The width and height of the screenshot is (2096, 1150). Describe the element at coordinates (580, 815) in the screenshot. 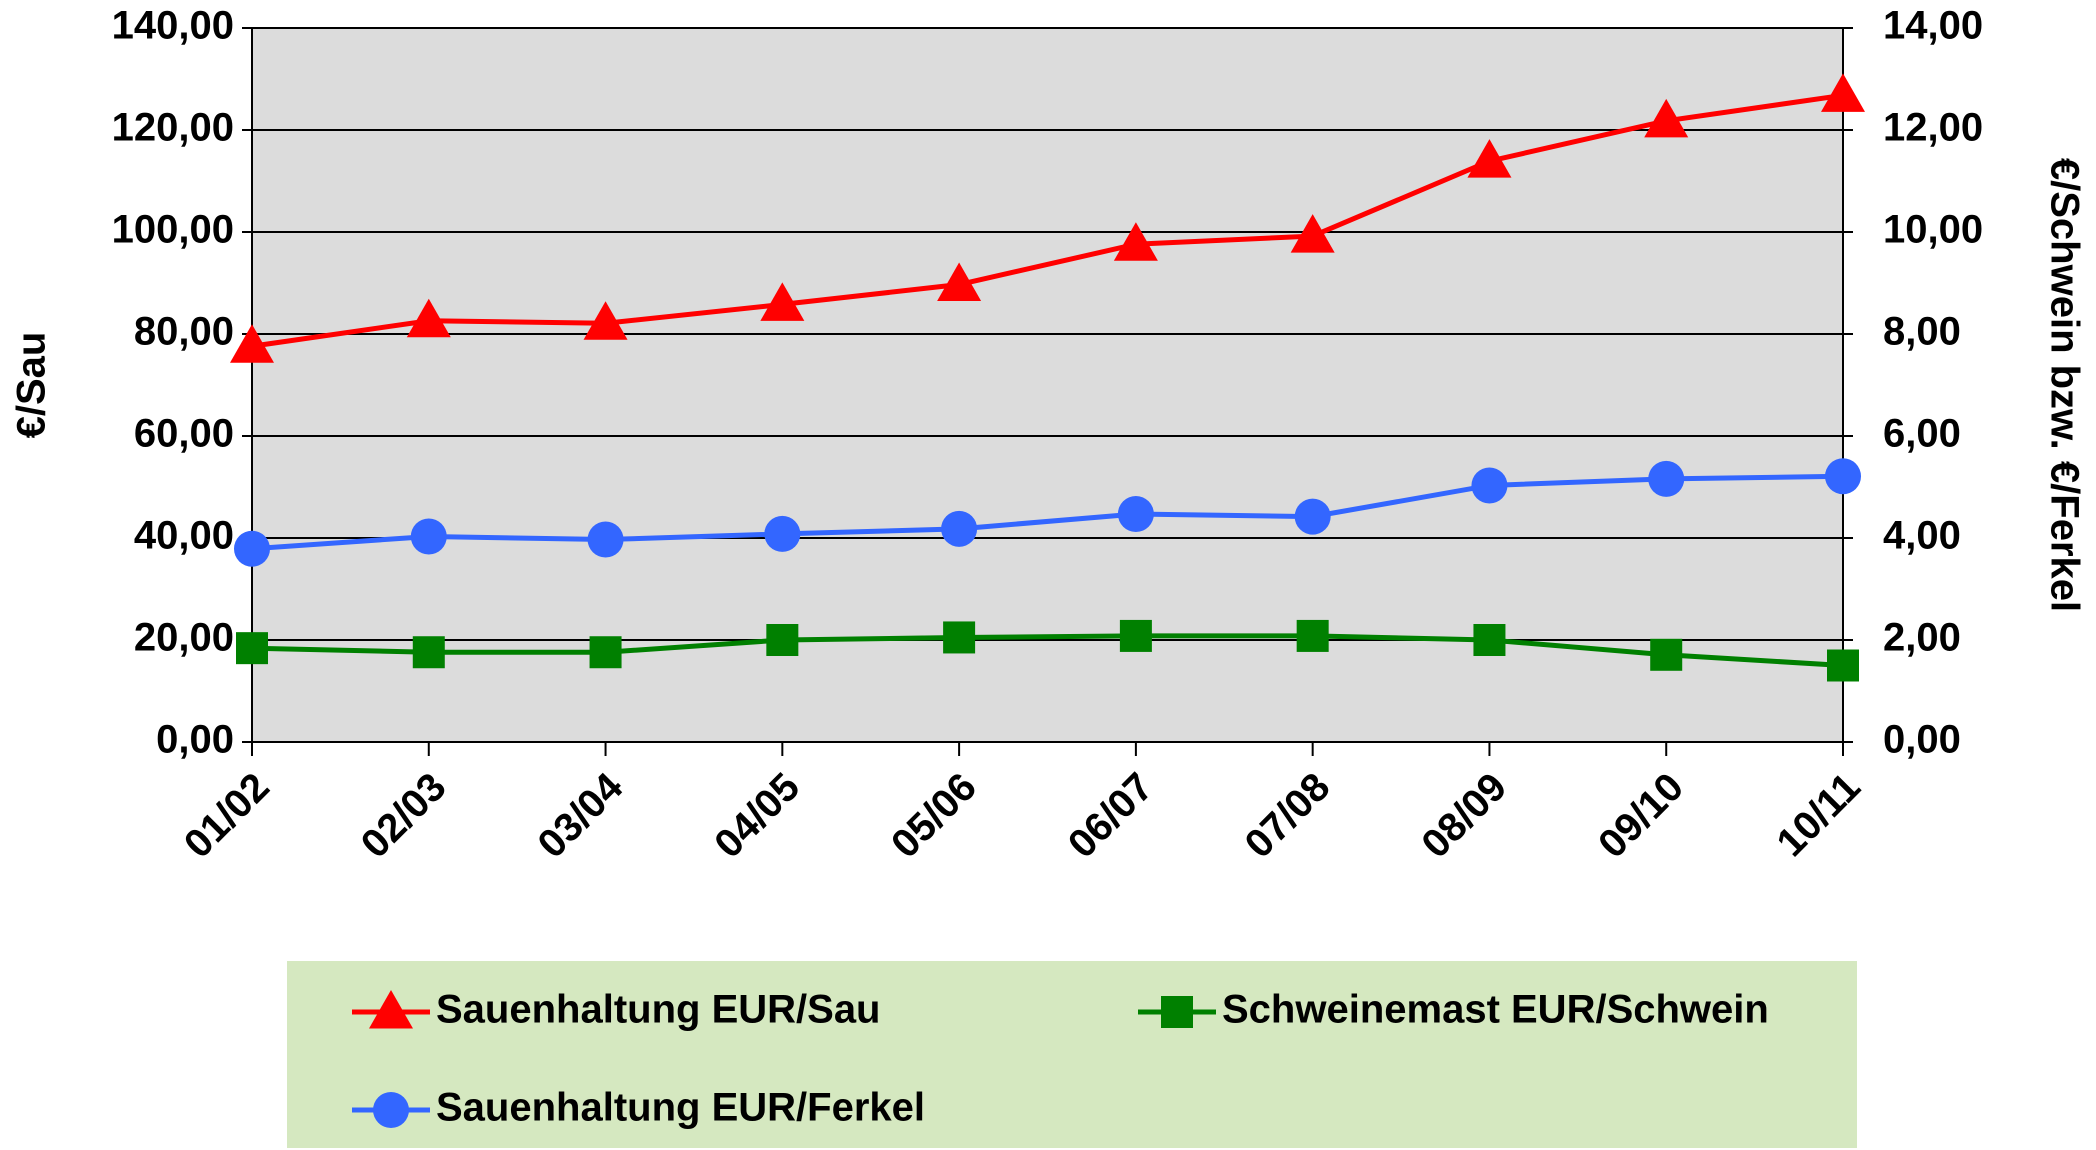

I see `x-tick-label: 03/04` at that location.